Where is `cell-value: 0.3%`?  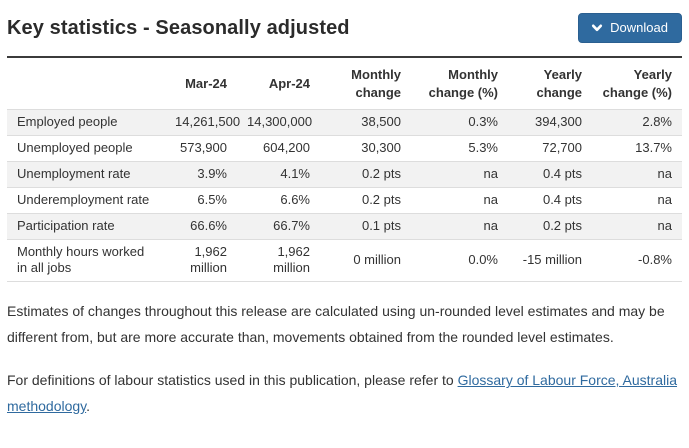 cell-value: 0.3% is located at coordinates (483, 122).